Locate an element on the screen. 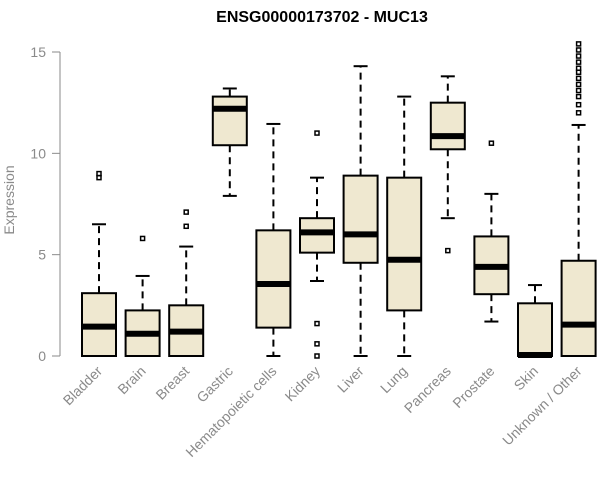 The width and height of the screenshot is (600, 500). chart-title: ENSG00000173702 - MUC13 is located at coordinates (322, 17).